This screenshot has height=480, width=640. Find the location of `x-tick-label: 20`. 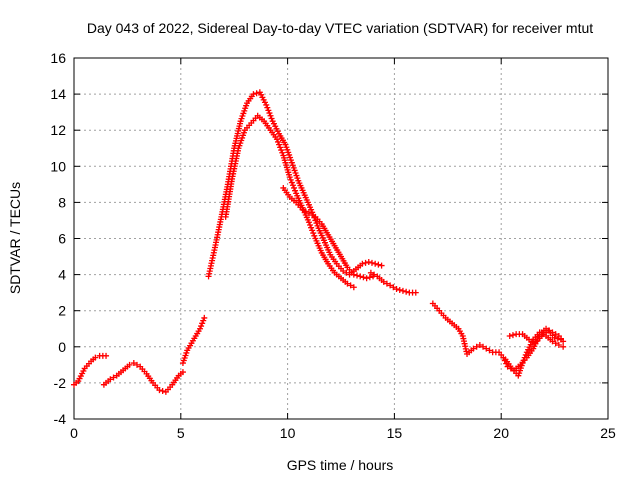

x-tick-label: 20 is located at coordinates (501, 433).